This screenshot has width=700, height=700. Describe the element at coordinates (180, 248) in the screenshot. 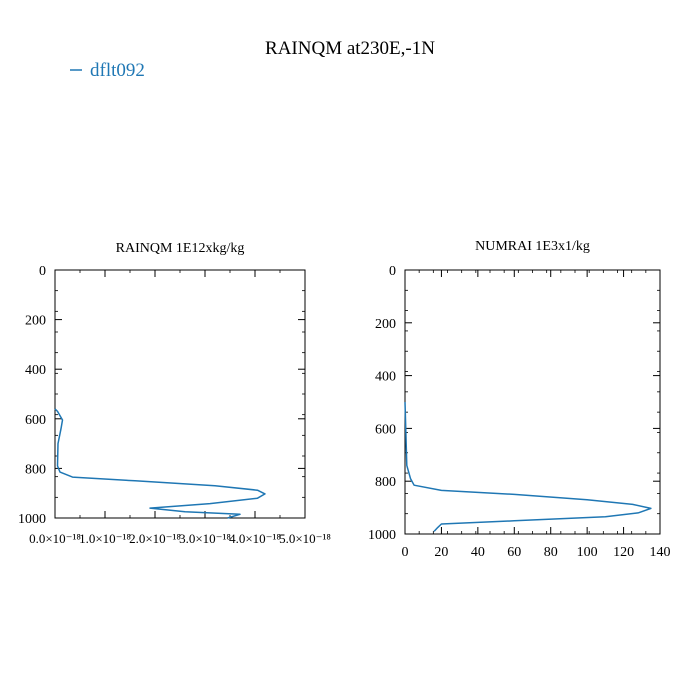

I see `panel-title: RAINQM 1E12xkg/kg` at that location.